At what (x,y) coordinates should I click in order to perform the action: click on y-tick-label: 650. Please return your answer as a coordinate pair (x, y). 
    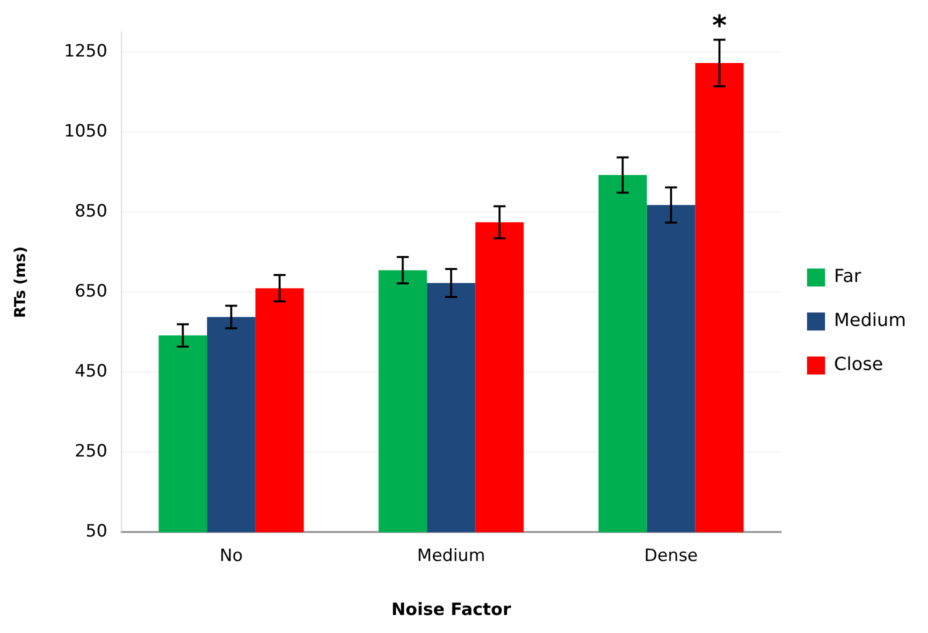
    Looking at the image, I should click on (91, 292).